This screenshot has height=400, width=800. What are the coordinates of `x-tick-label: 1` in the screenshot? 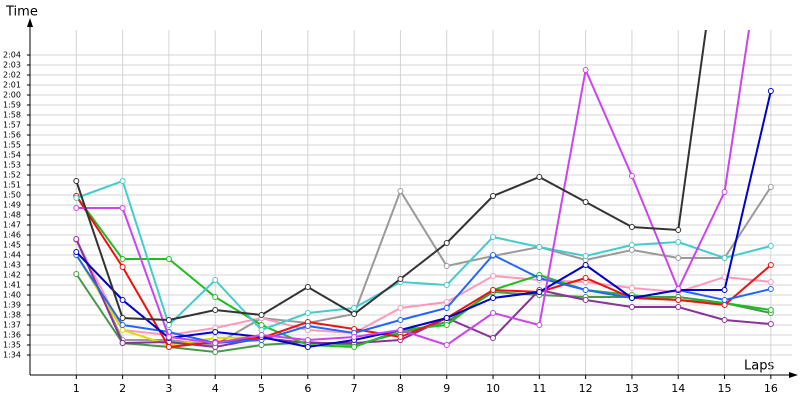 It's located at (76, 388).